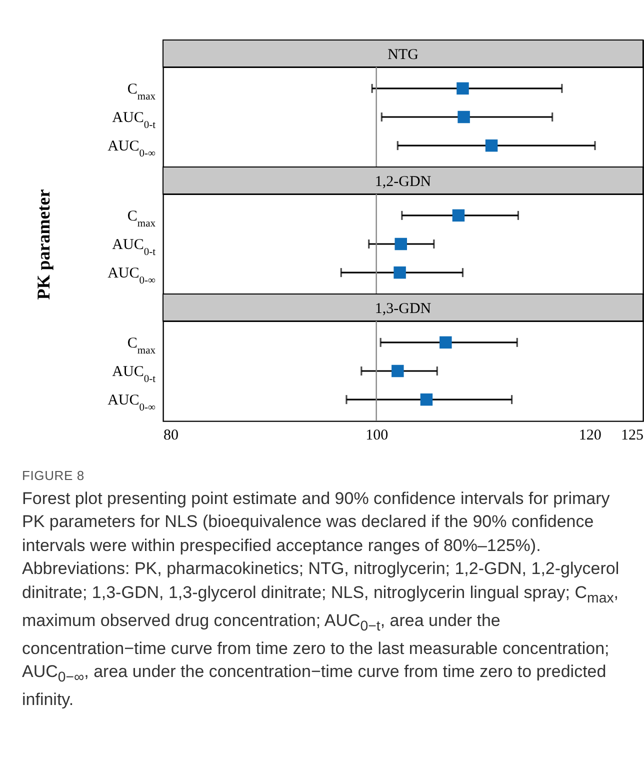  I want to click on x-tick-label: 125, so click(632, 436).